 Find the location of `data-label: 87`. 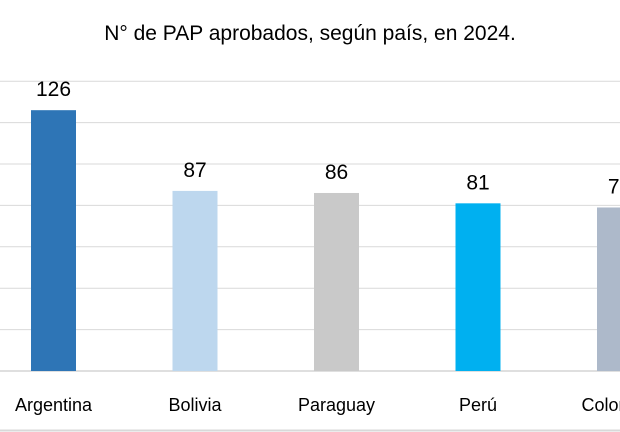

data-label: 87 is located at coordinates (194, 170).